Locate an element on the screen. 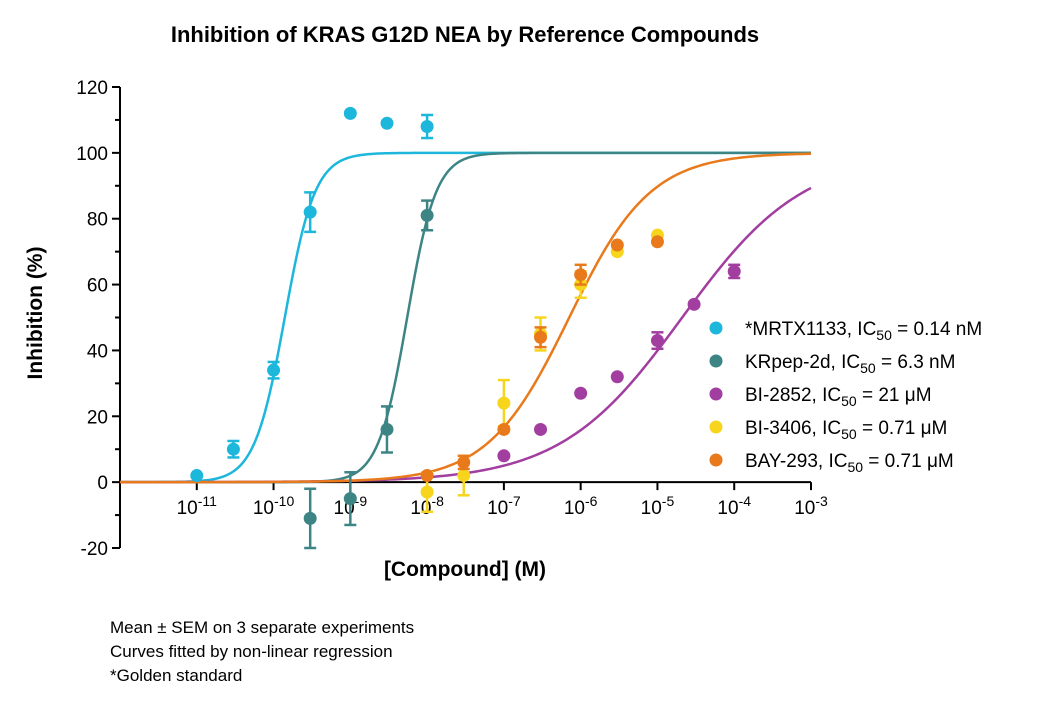 Image resolution: width=1050 pixels, height=705 pixels. note-line: Curves fitted by non-linear regression is located at coordinates (251, 651).